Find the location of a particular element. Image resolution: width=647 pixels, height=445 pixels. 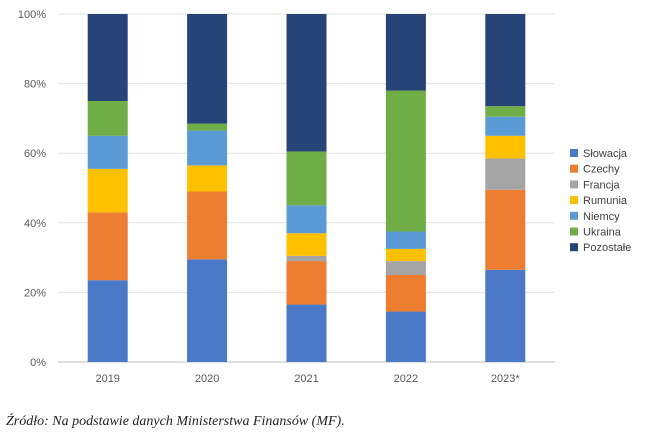

y-tick-label: 0% is located at coordinates (38, 363).